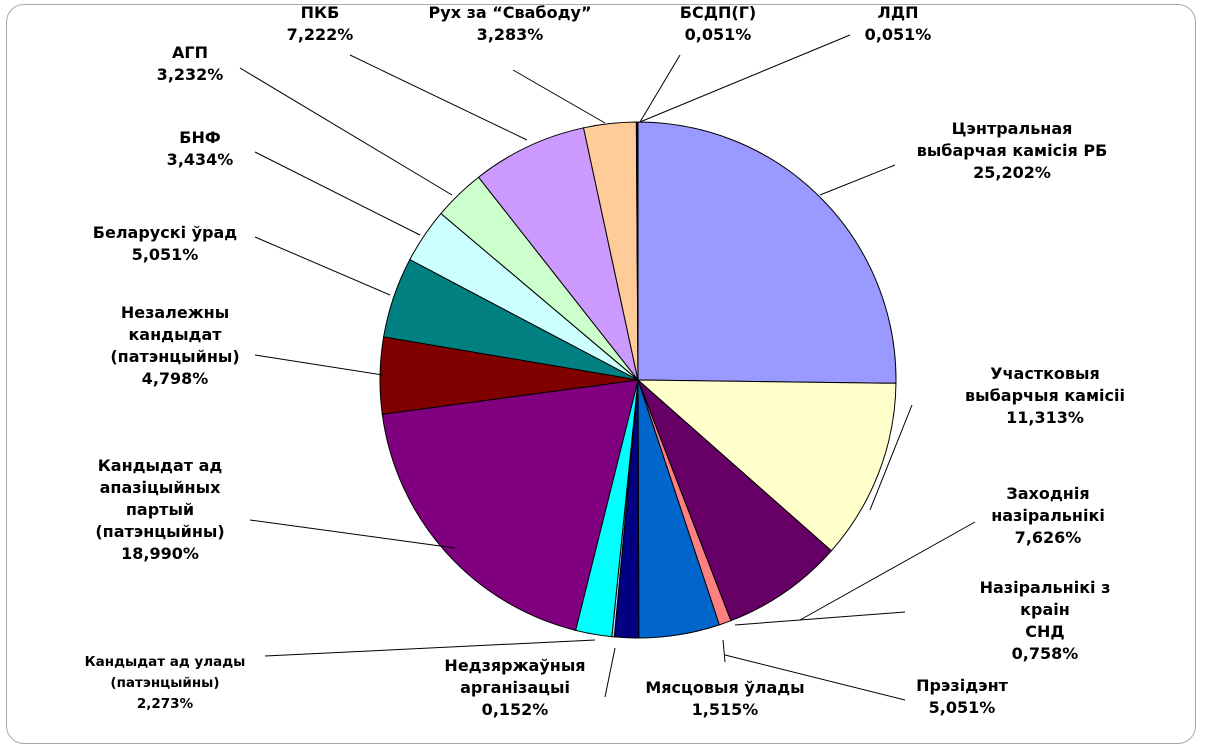 The image size is (1205, 744). What do you see at coordinates (190, 74) in the screenshot?
I see `slice-value: 3,232%` at bounding box center [190, 74].